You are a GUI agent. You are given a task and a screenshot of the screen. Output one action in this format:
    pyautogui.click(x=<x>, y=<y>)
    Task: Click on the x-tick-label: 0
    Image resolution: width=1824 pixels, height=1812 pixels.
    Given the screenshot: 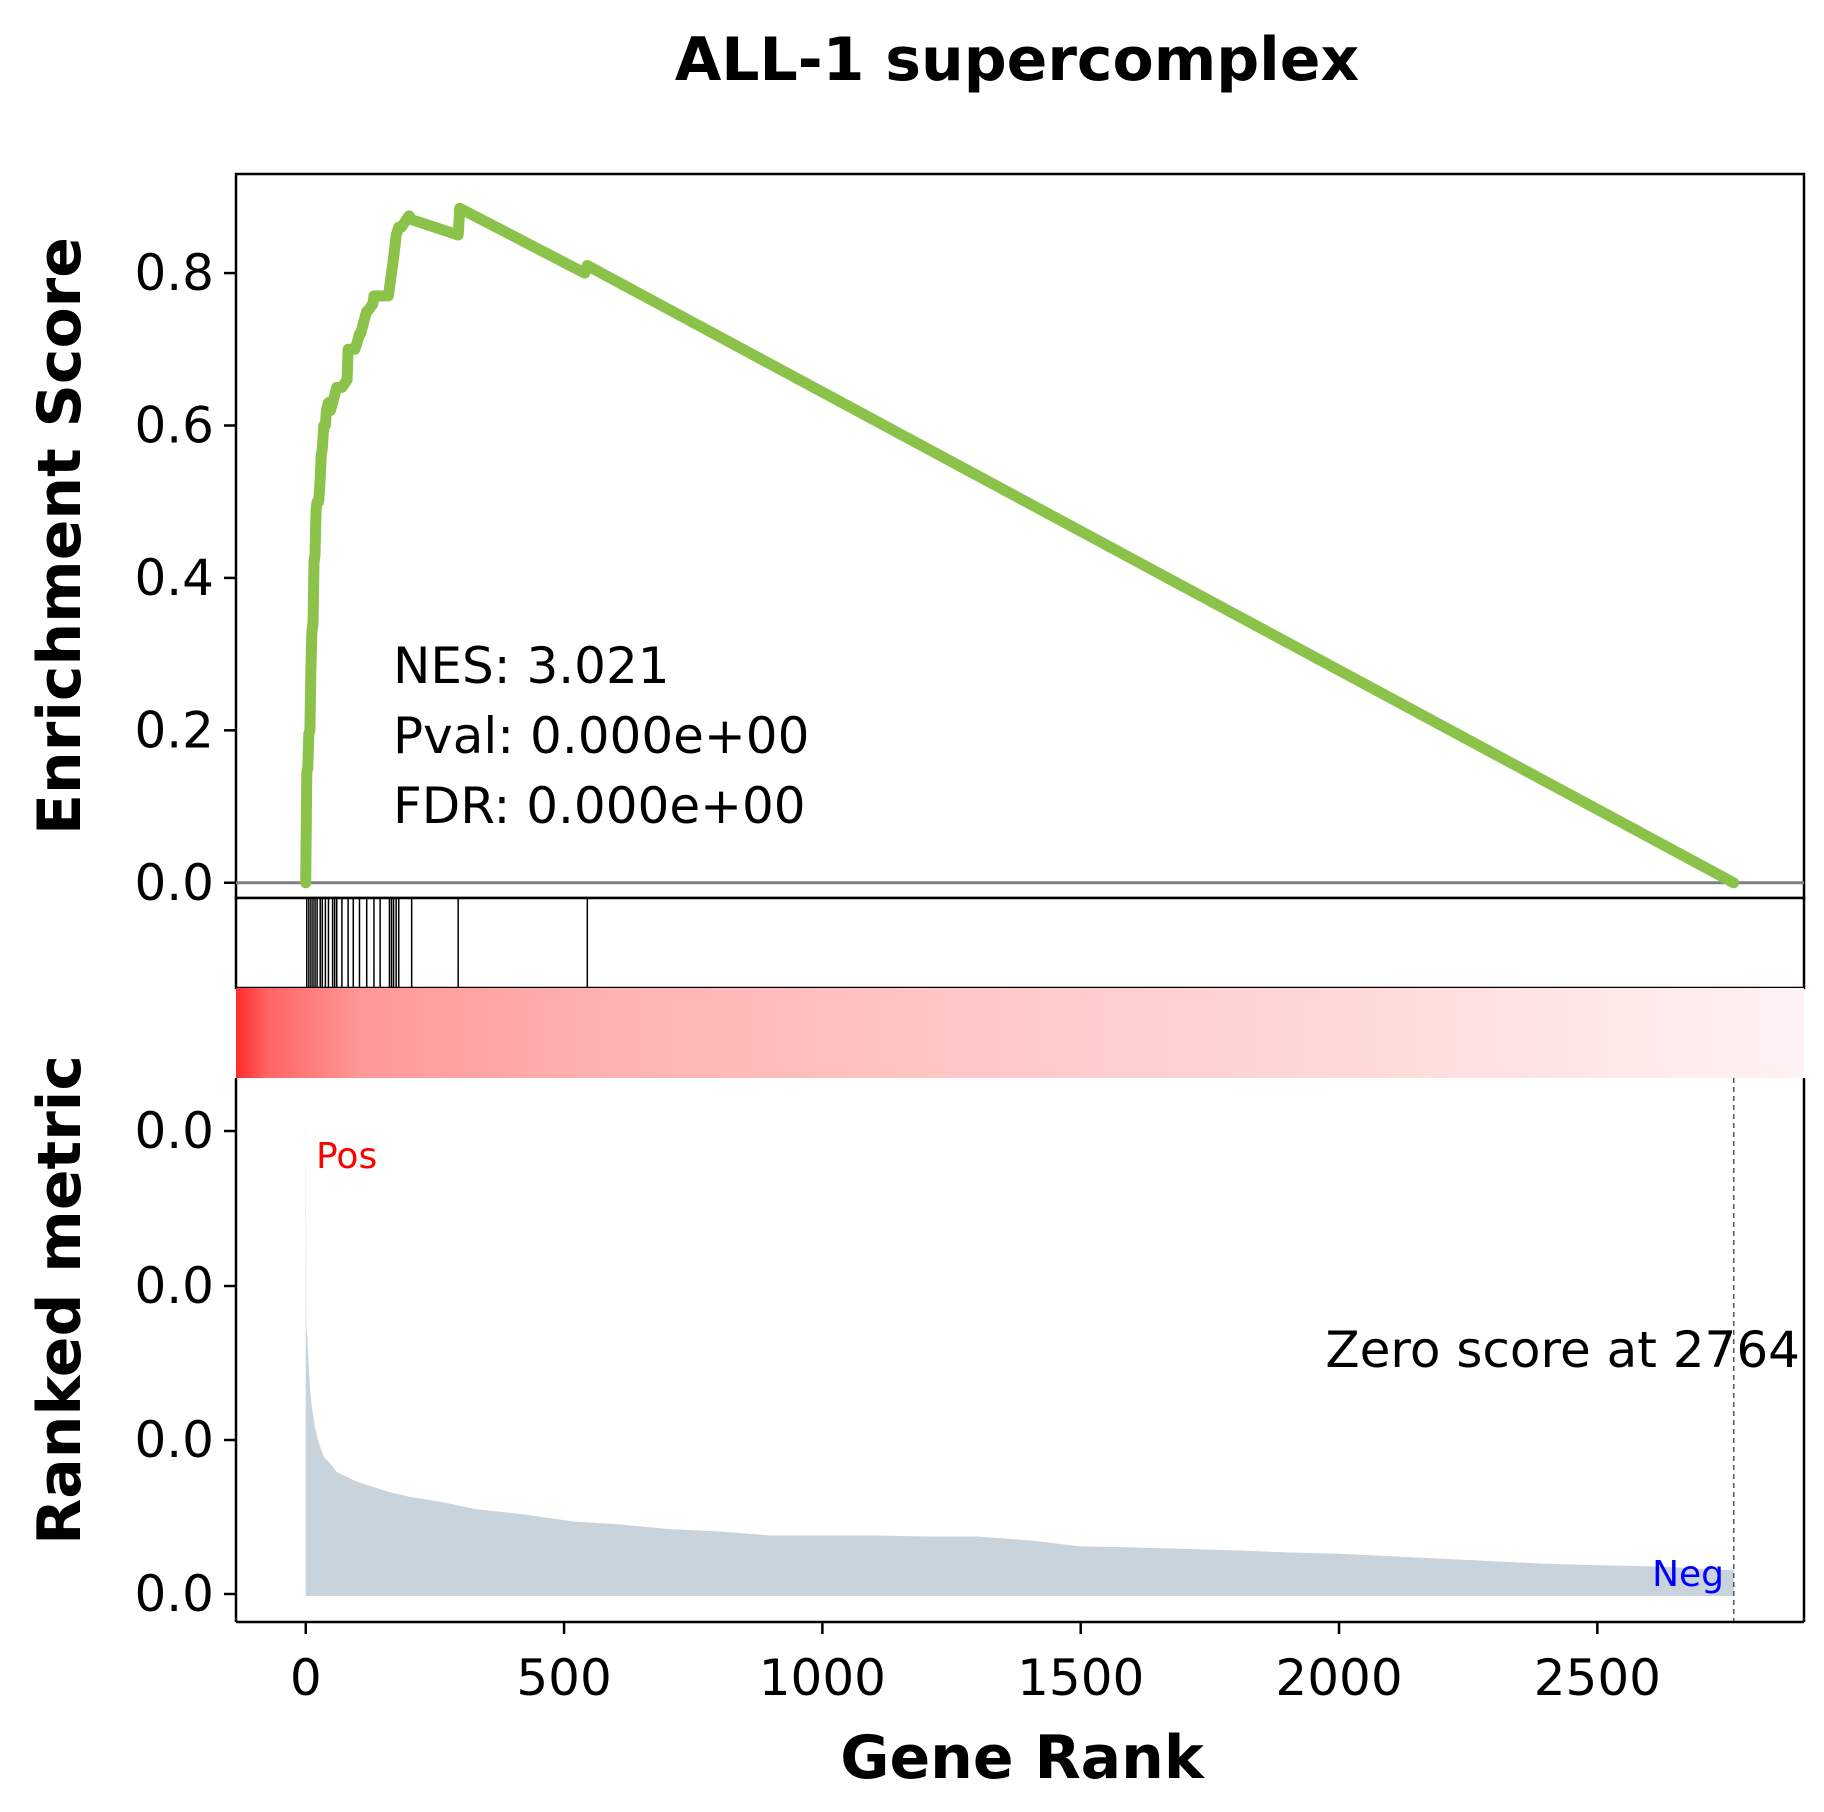 What is the action you would take?
    pyautogui.click(x=306, y=1678)
    